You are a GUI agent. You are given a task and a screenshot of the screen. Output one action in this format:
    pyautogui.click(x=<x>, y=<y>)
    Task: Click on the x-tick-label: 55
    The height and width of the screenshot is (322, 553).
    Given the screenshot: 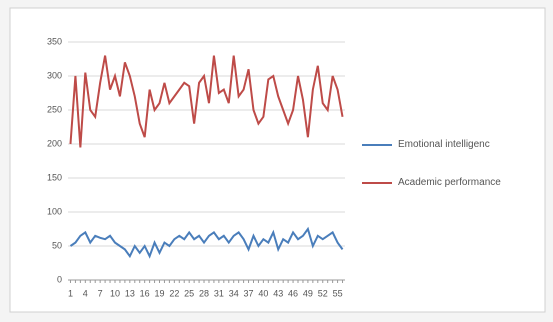 What is the action you would take?
    pyautogui.click(x=338, y=293)
    